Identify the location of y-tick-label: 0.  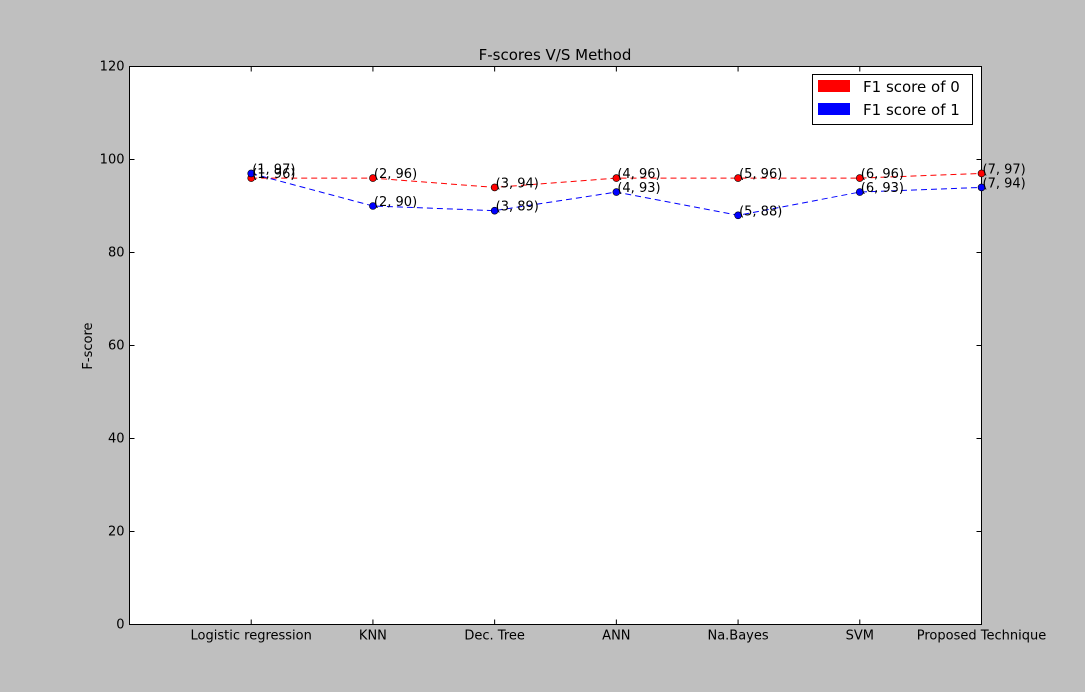
(120, 625).